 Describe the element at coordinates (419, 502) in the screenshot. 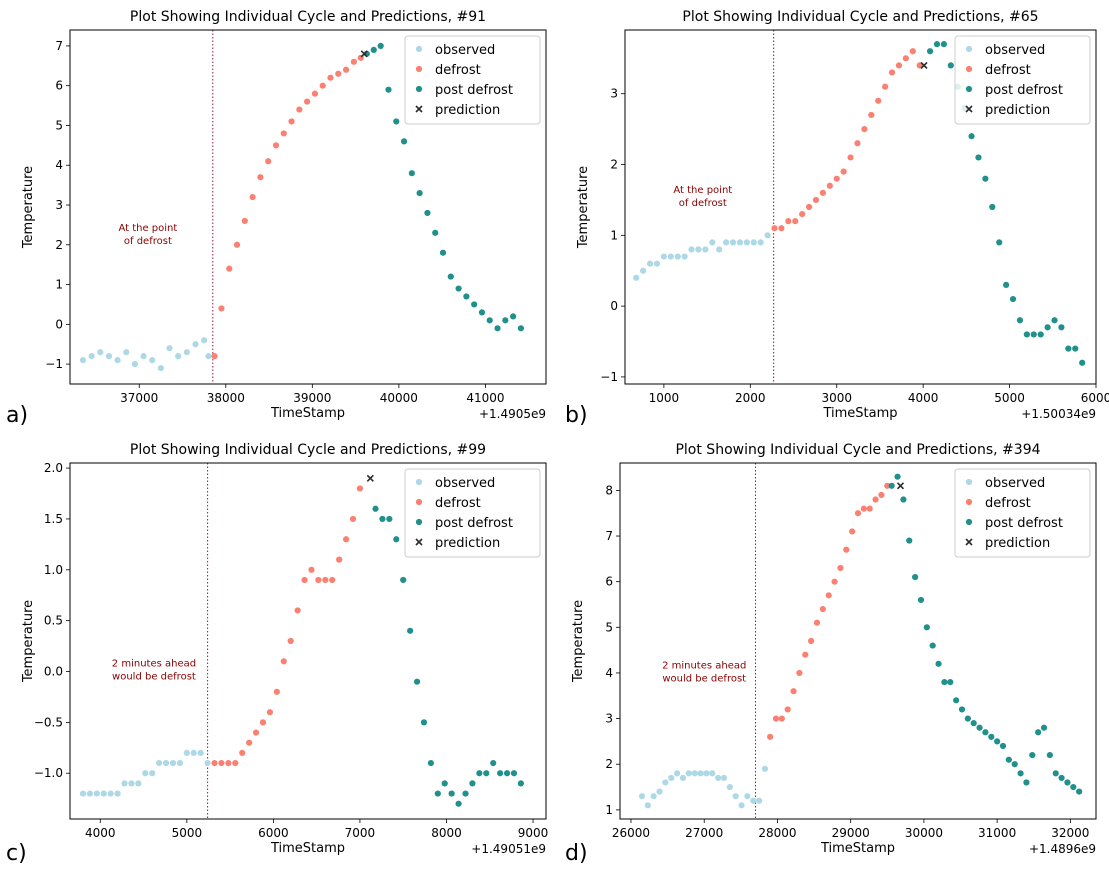

I see `legend-marker-defrost` at that location.